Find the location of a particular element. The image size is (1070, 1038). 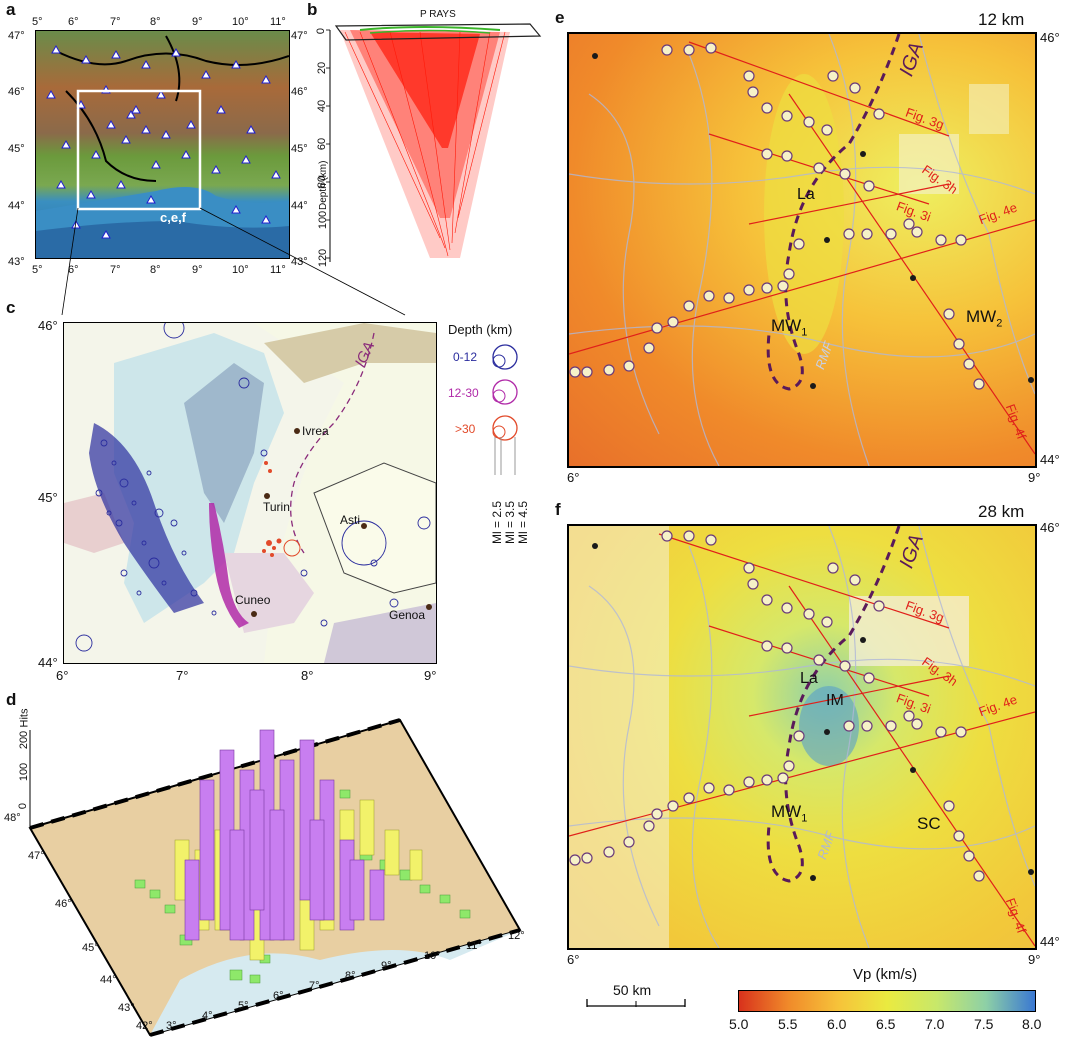

scale-bar-label: 50 km is located at coordinates (632, 990).